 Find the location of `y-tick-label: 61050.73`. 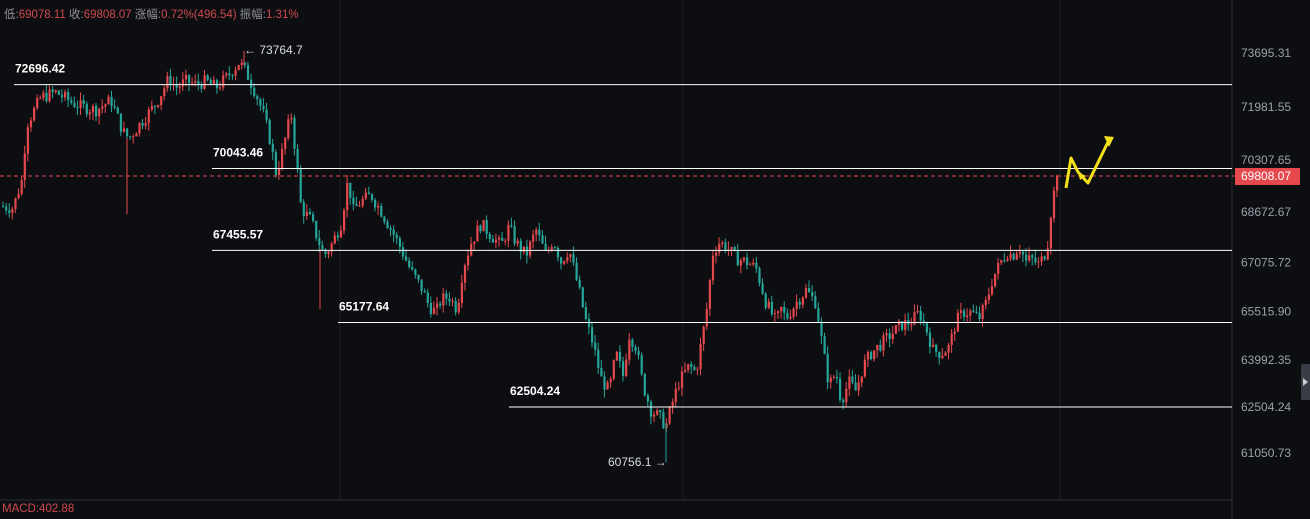

y-tick-label: 61050.73 is located at coordinates (1266, 453).